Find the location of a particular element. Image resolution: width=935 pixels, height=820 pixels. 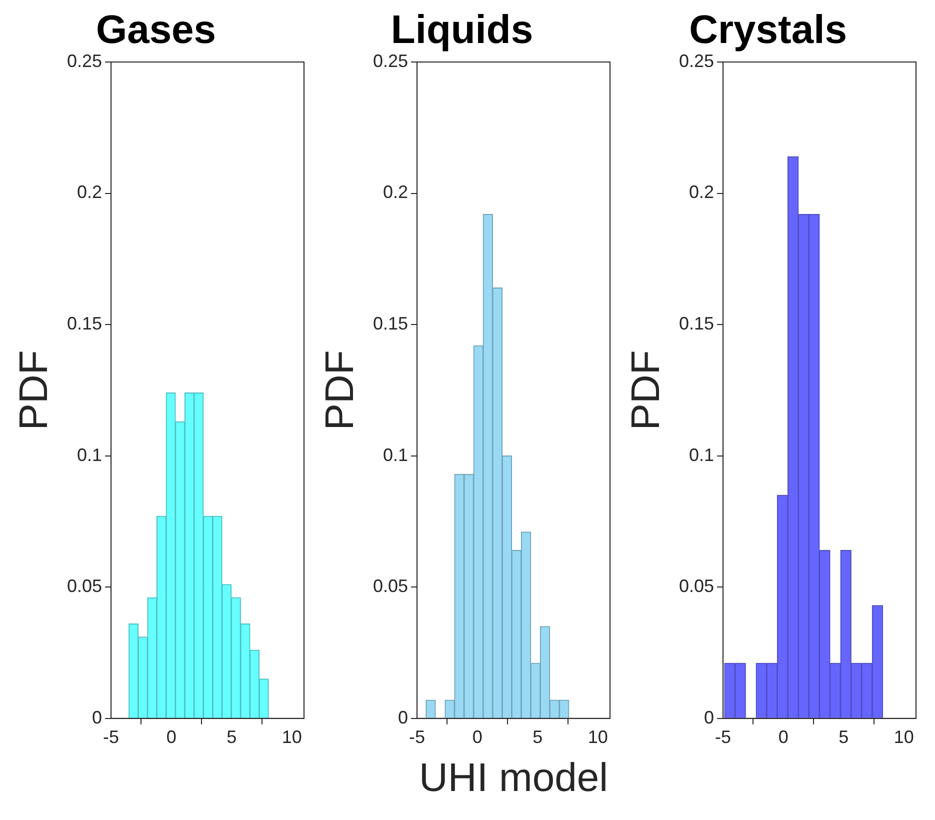

x-axis-title: UHI model is located at coordinates (513, 778).